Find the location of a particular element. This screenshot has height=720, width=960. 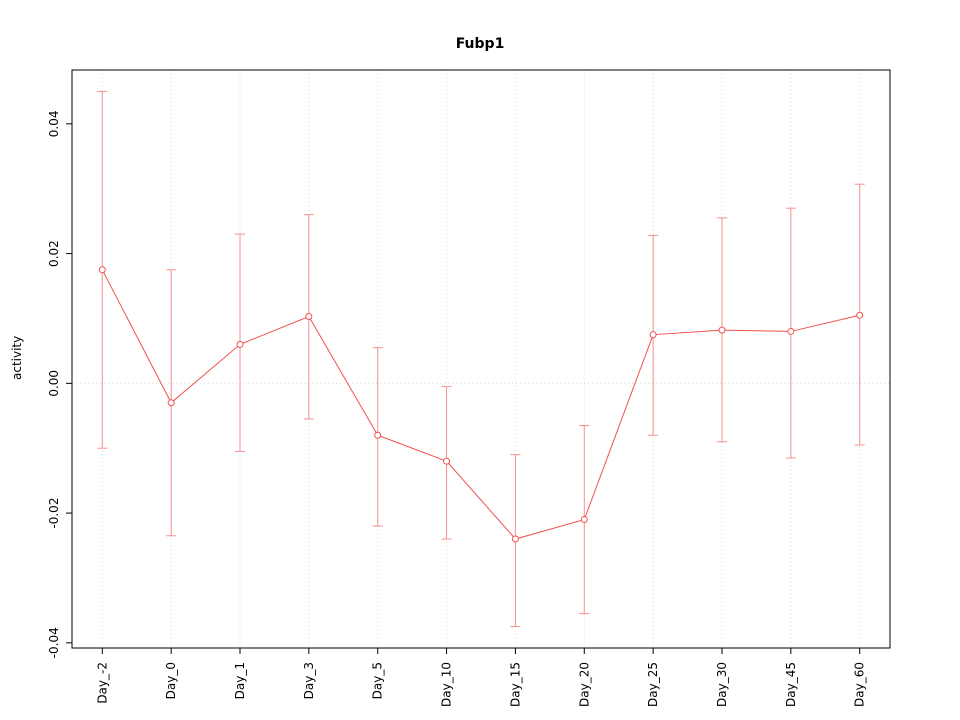

y-tick-label: -0.02 is located at coordinates (54, 513).